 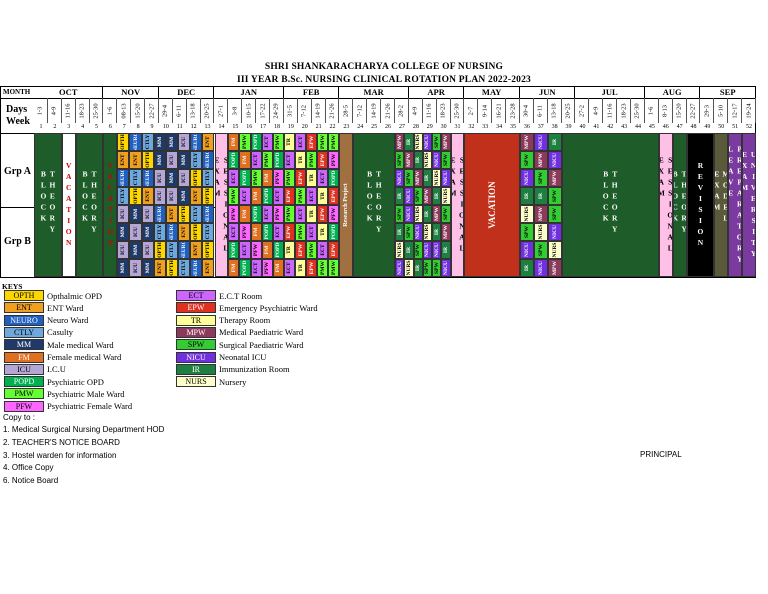 What do you see at coordinates (666, 110) in the screenshot?
I see `day-range: 8-13` at bounding box center [666, 110].